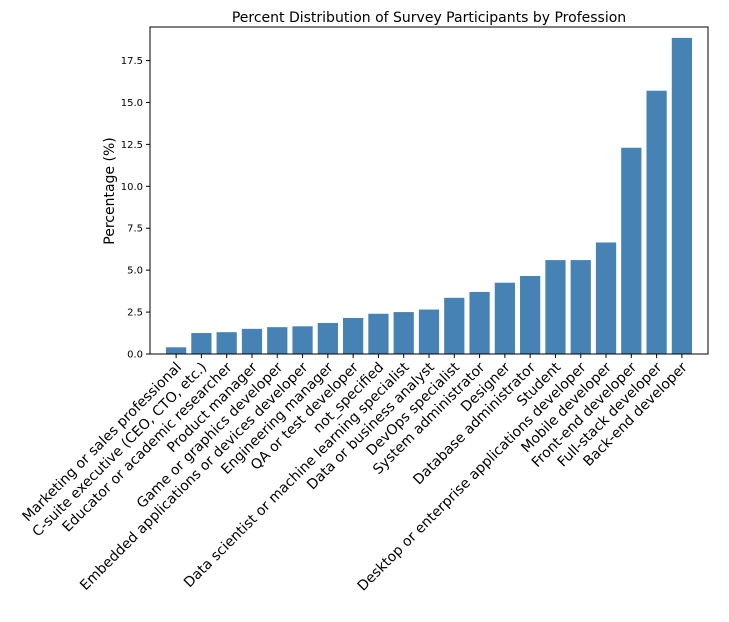 Image resolution: width=729 pixels, height=622 pixels. I want to click on y-tick-label: 10.0, so click(132, 187).